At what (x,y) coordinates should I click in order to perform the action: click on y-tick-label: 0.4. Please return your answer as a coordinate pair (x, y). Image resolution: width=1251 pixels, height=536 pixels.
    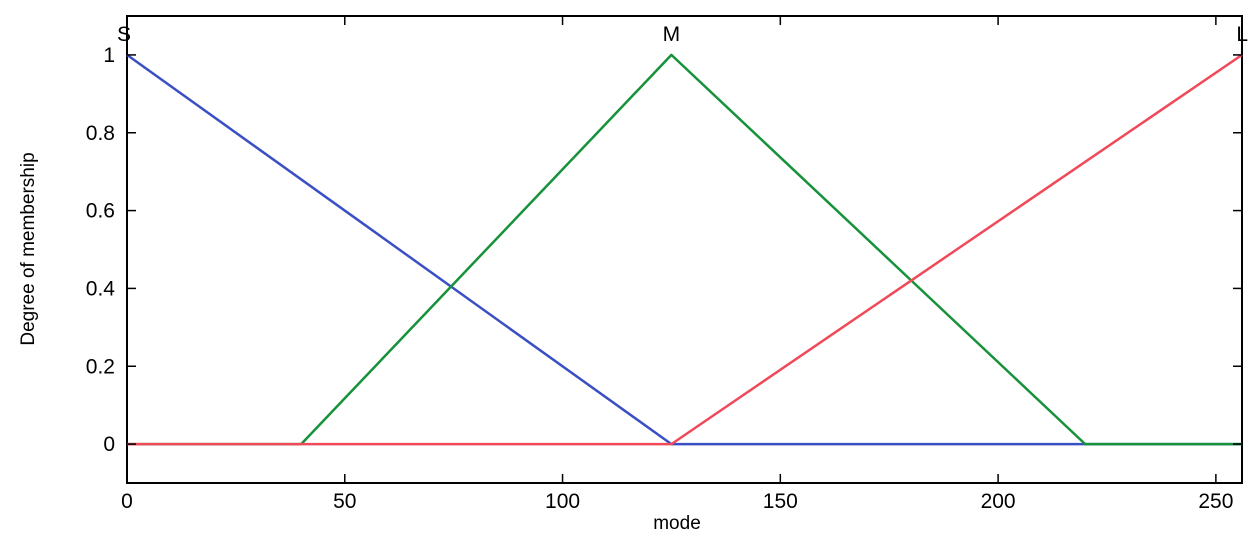
    Looking at the image, I should click on (101, 288).